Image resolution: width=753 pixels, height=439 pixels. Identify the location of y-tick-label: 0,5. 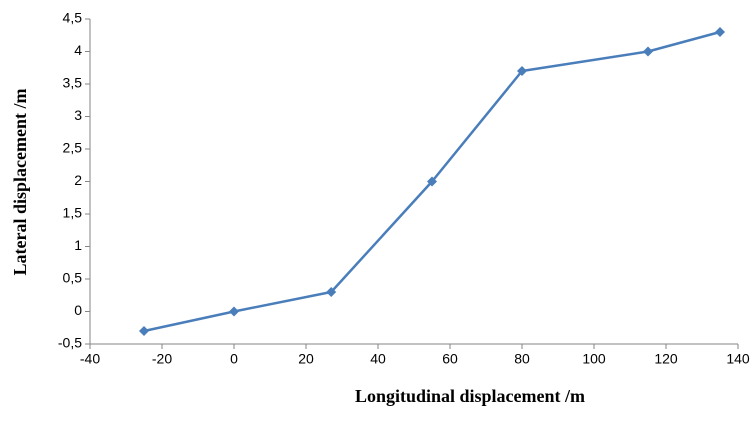
(73, 278).